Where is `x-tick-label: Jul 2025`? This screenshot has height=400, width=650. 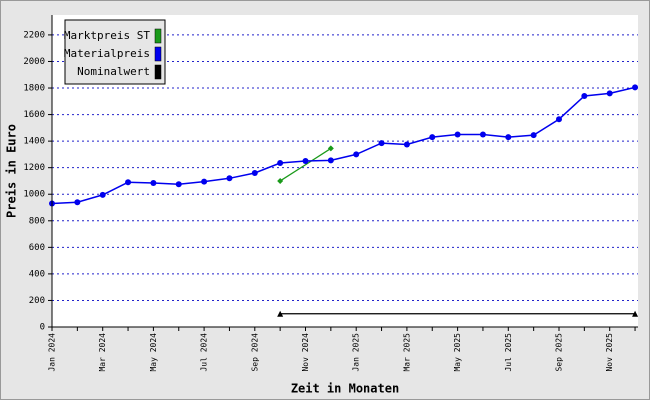
x-tick-label: Jul 2025 is located at coordinates (508, 352).